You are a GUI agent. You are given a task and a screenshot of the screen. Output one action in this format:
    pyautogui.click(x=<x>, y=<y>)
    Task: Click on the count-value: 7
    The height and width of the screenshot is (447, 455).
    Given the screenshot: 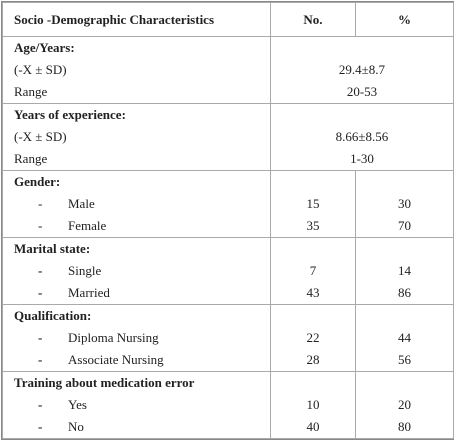 What is the action you would take?
    pyautogui.click(x=313, y=270)
    